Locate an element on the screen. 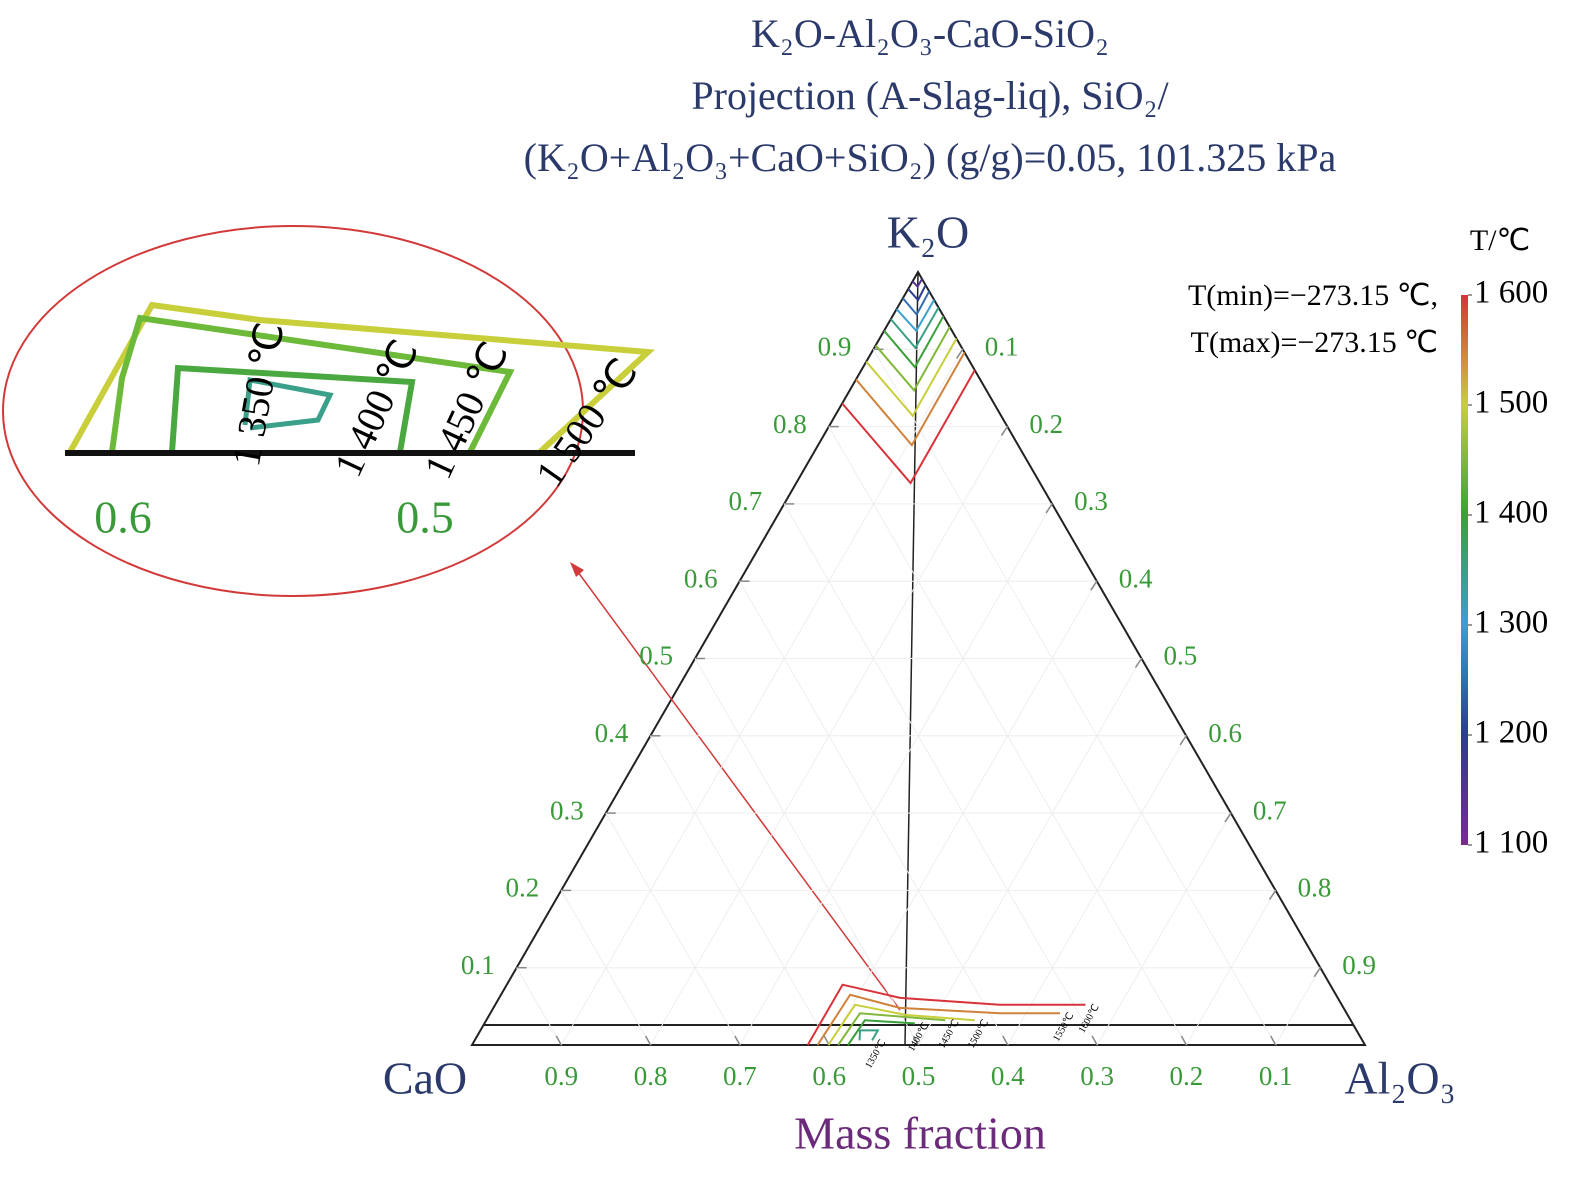 The width and height of the screenshot is (1575, 1181). colorbar-tick-label: 1 500 is located at coordinates (1511, 403).